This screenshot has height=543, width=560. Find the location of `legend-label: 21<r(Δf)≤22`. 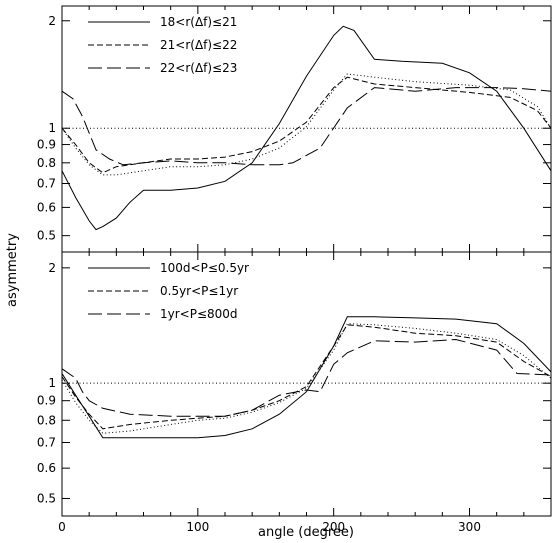

legend-label: 21<r(Δf)≤22 is located at coordinates (198, 45).